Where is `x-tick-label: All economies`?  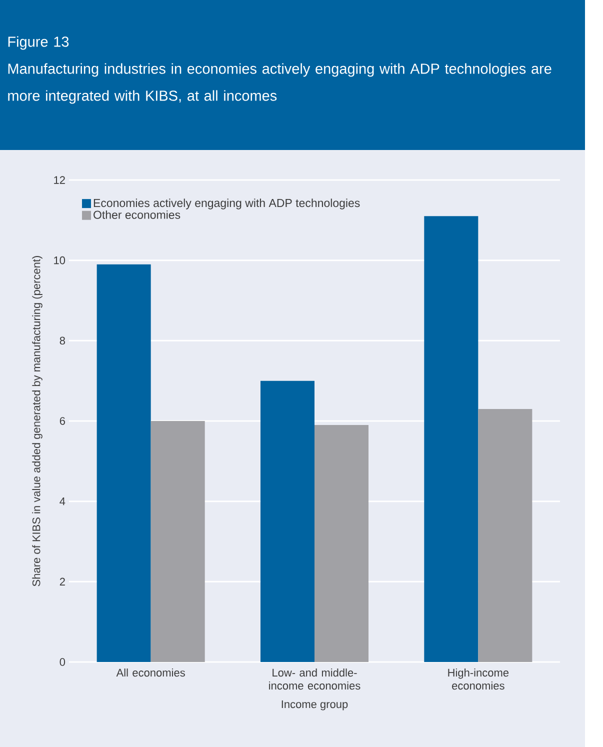
x-tick-label: All economies is located at coordinates (150, 672).